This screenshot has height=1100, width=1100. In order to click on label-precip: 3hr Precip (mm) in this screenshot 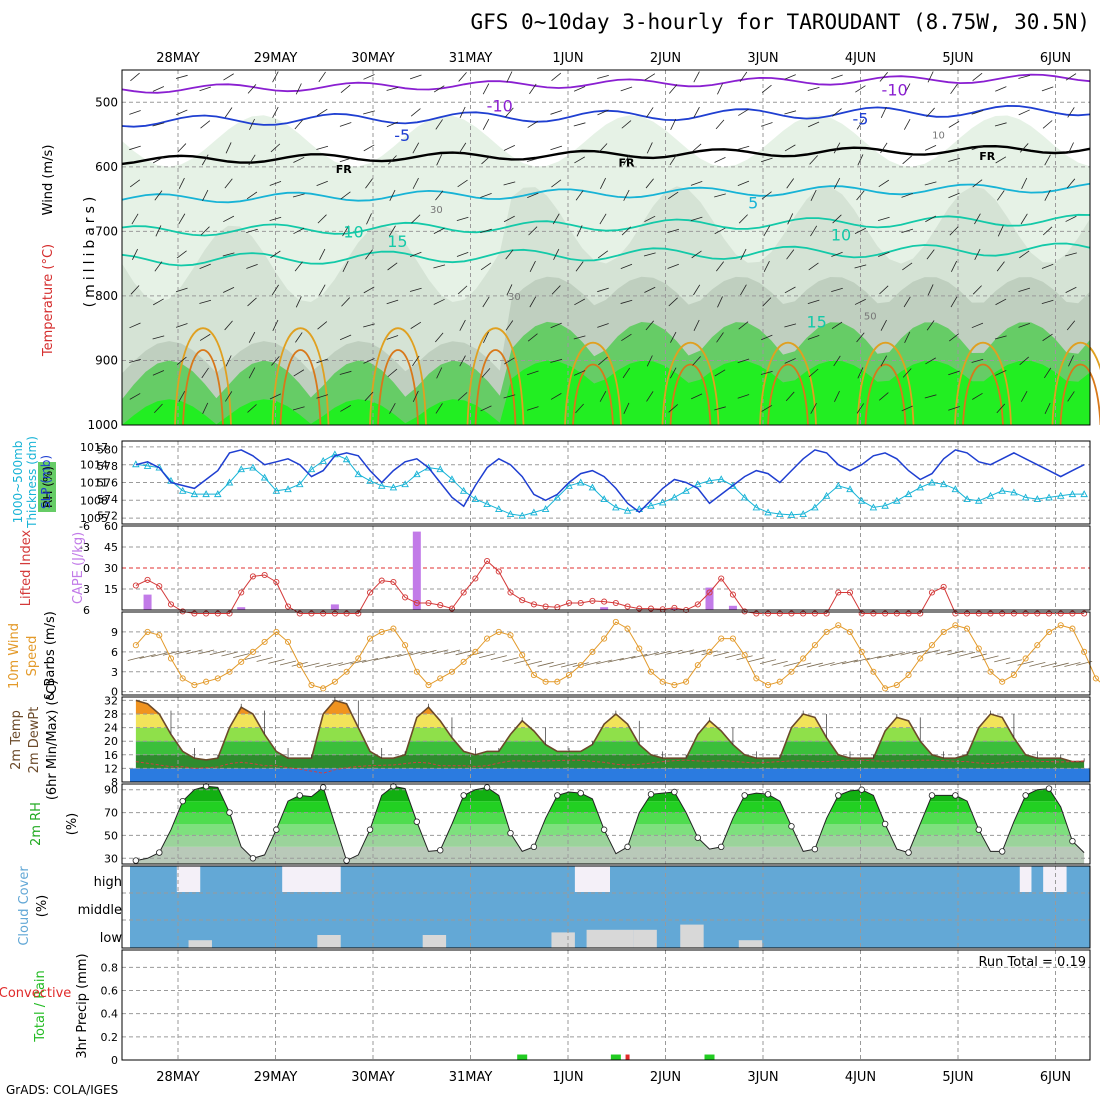, I will do `click(82, 1005)`.